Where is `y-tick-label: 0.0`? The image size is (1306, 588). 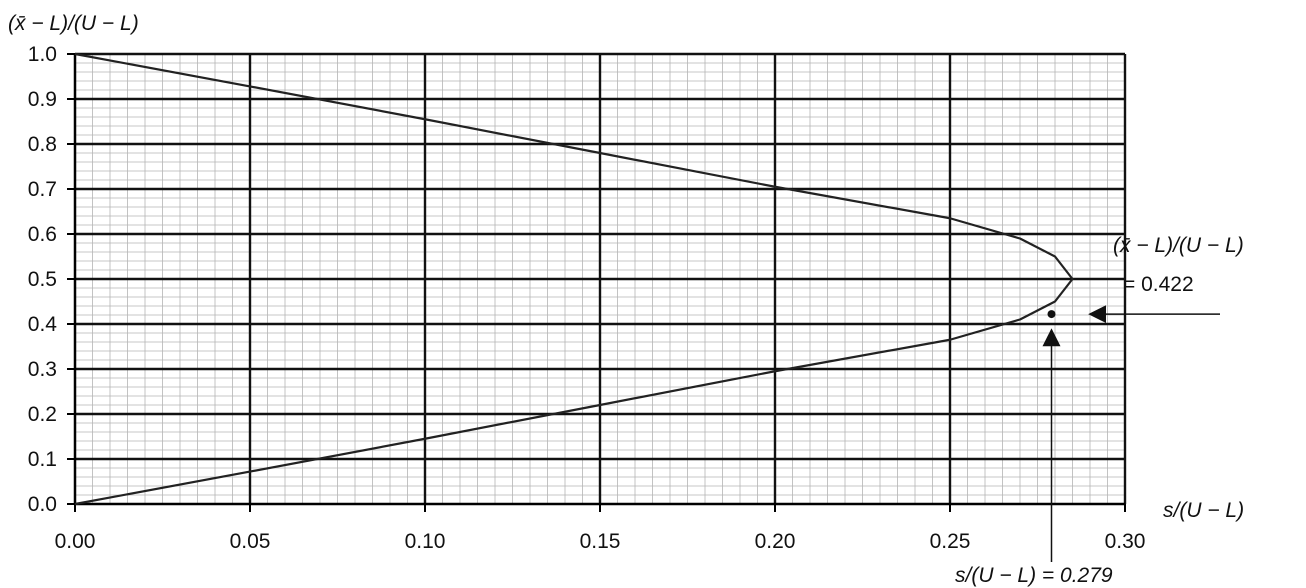
y-tick-label: 0.0 is located at coordinates (42, 504).